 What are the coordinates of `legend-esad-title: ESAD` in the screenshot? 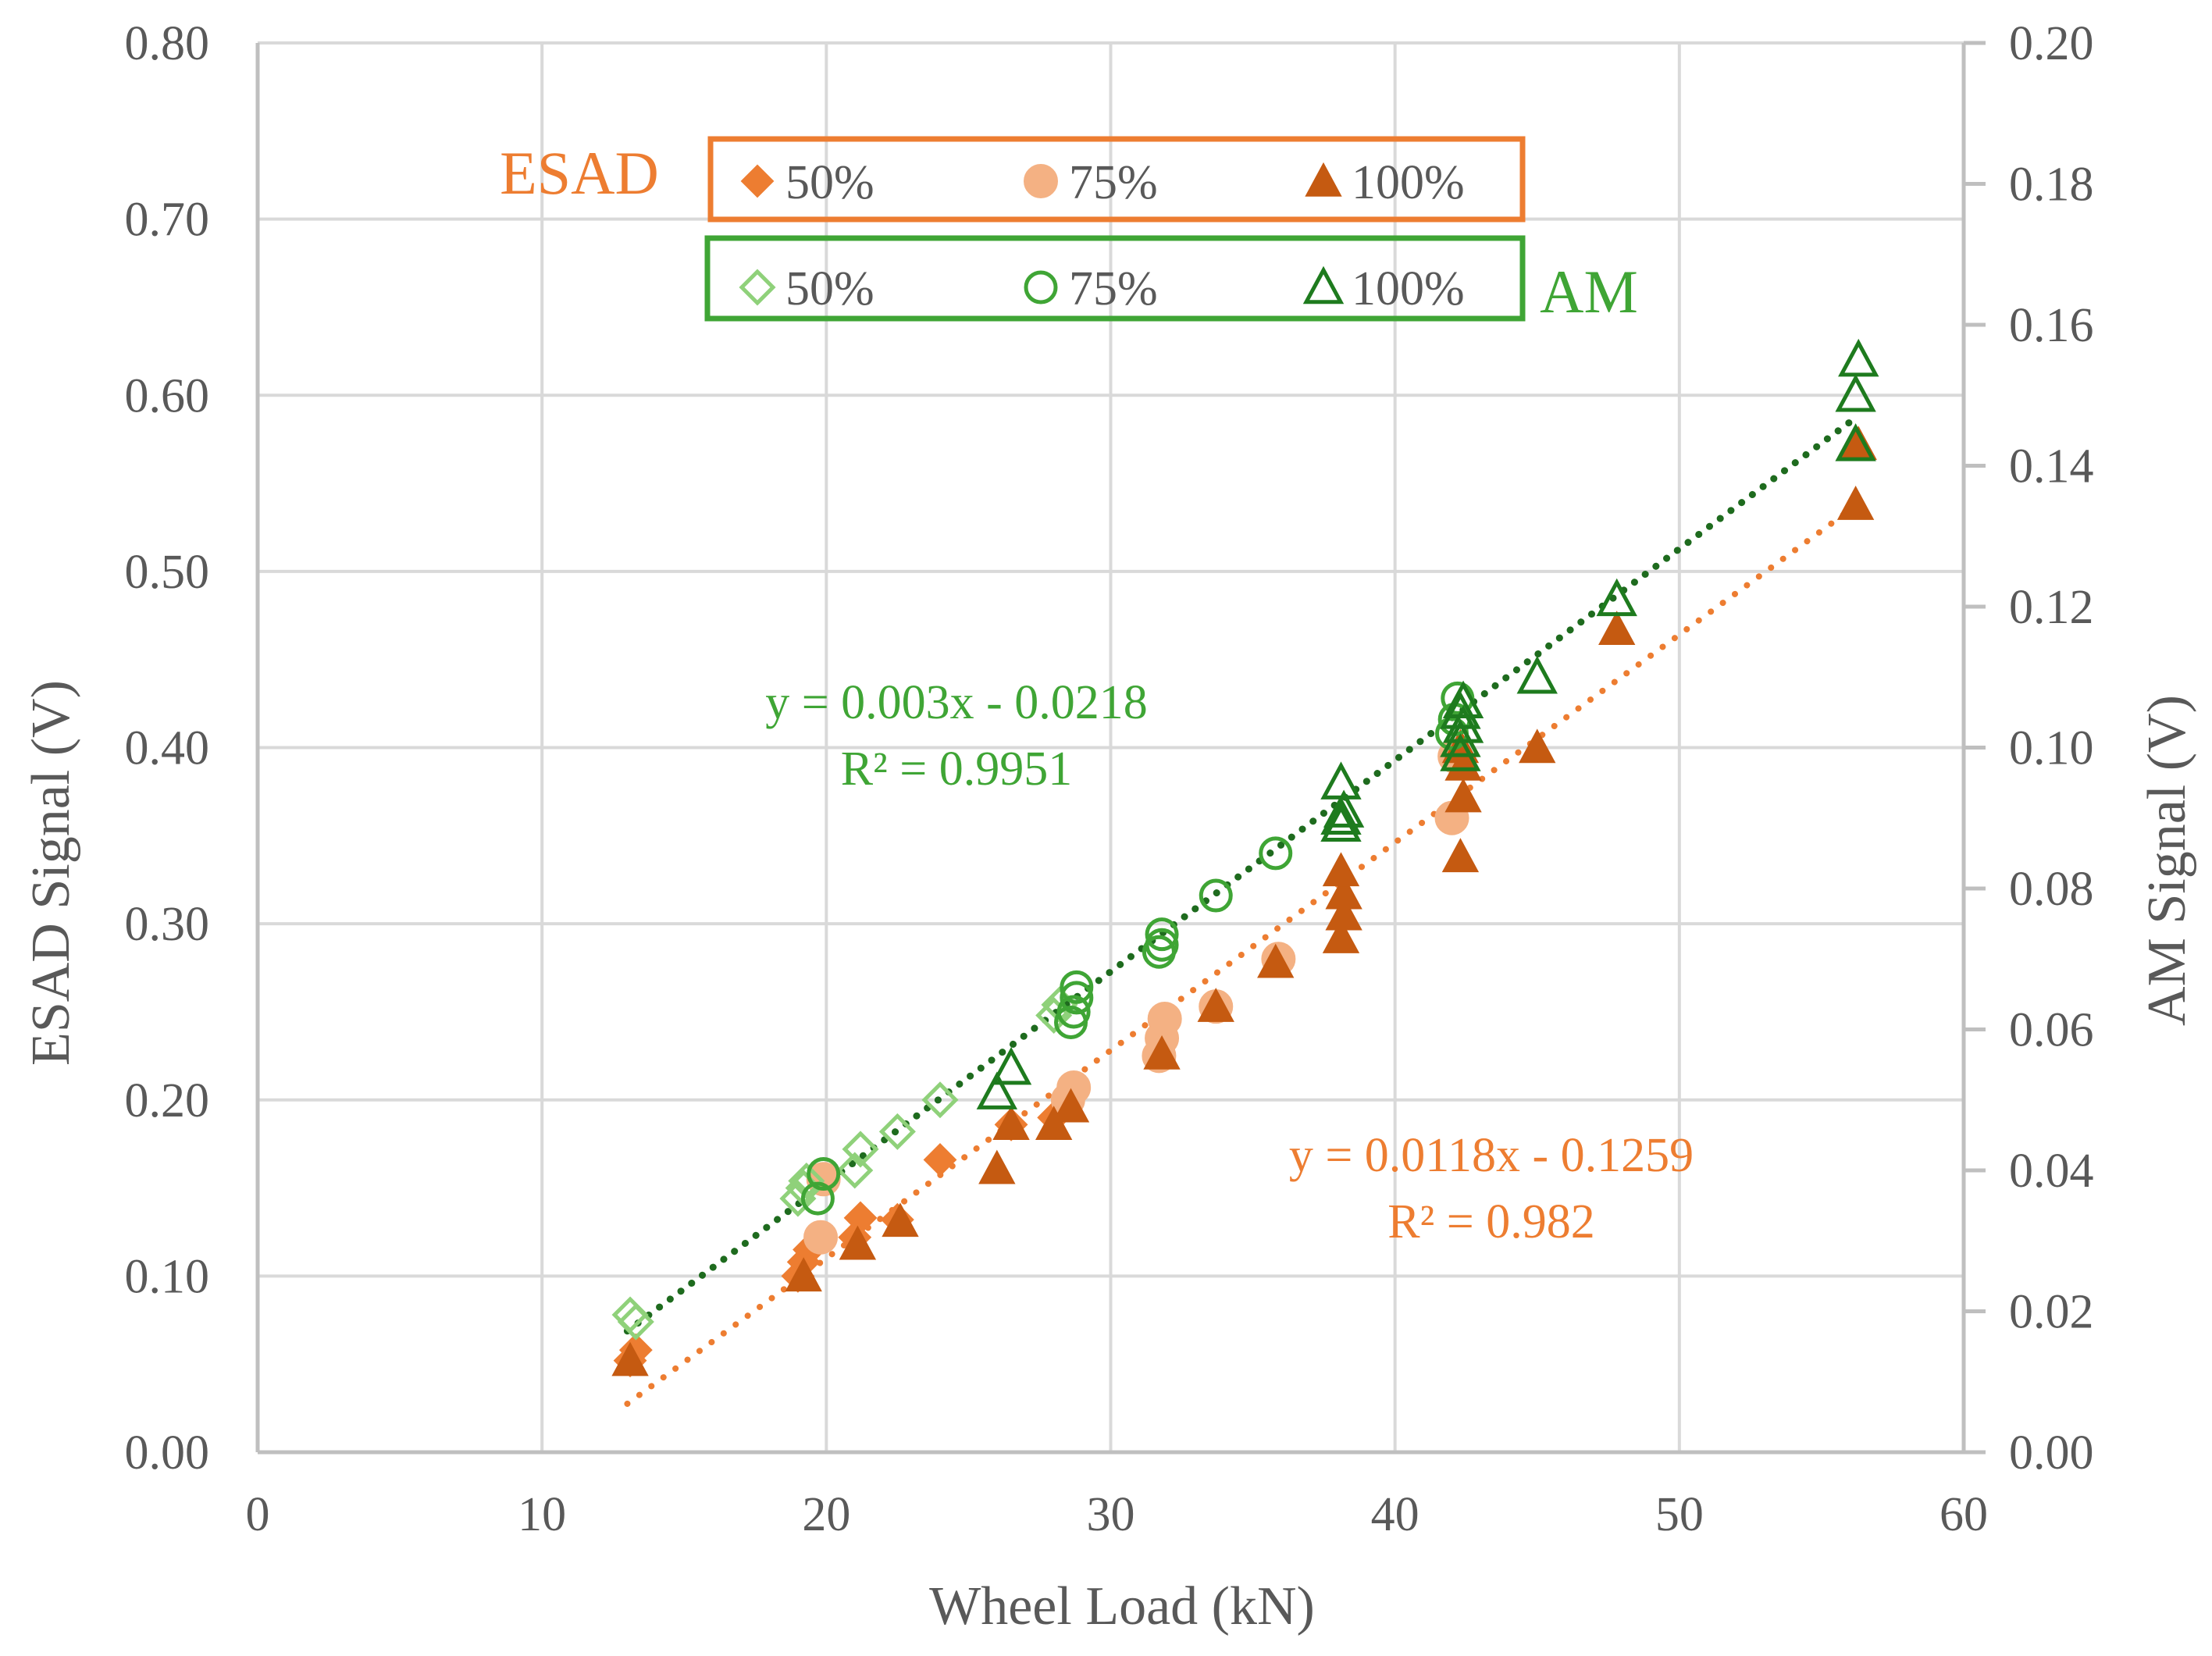 It's located at (579, 173).